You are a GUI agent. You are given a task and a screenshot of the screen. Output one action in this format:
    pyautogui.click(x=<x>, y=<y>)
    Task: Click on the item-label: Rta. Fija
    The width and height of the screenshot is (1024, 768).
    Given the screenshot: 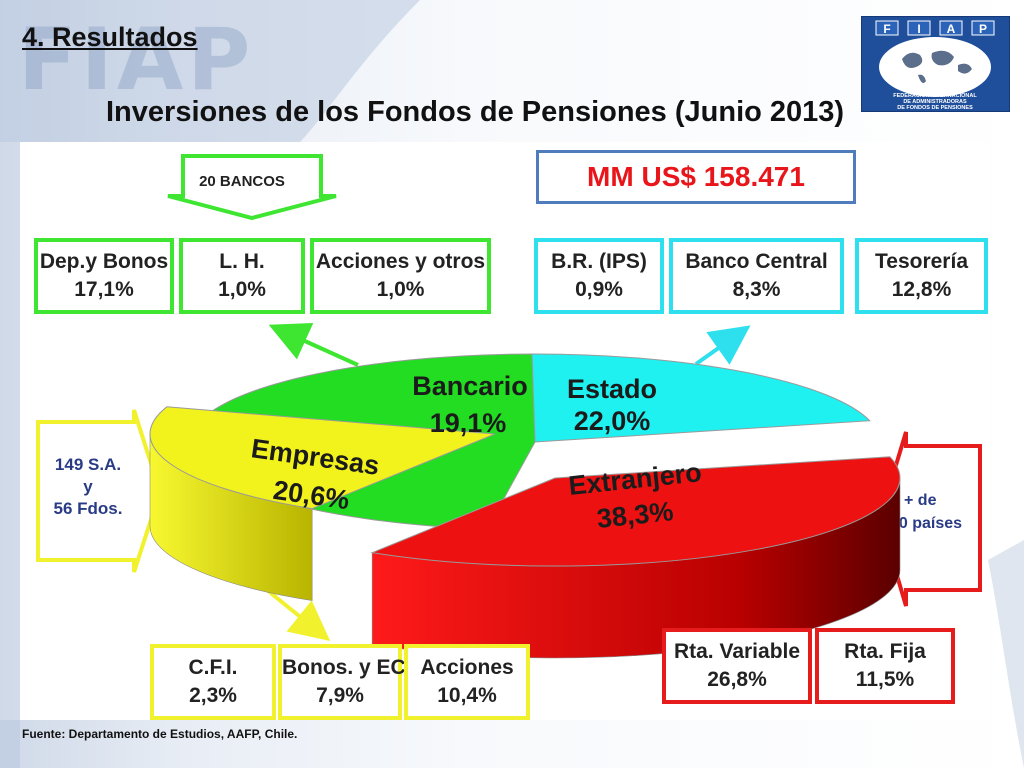 What is the action you would take?
    pyautogui.click(x=885, y=651)
    